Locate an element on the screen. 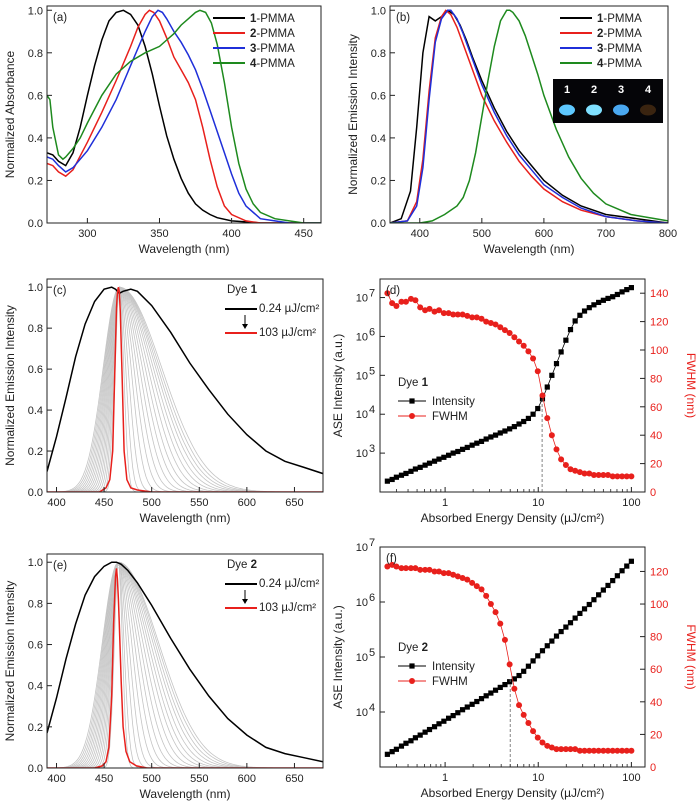 The height and width of the screenshot is (807, 700). plot-area-e is located at coordinates (185, 664).